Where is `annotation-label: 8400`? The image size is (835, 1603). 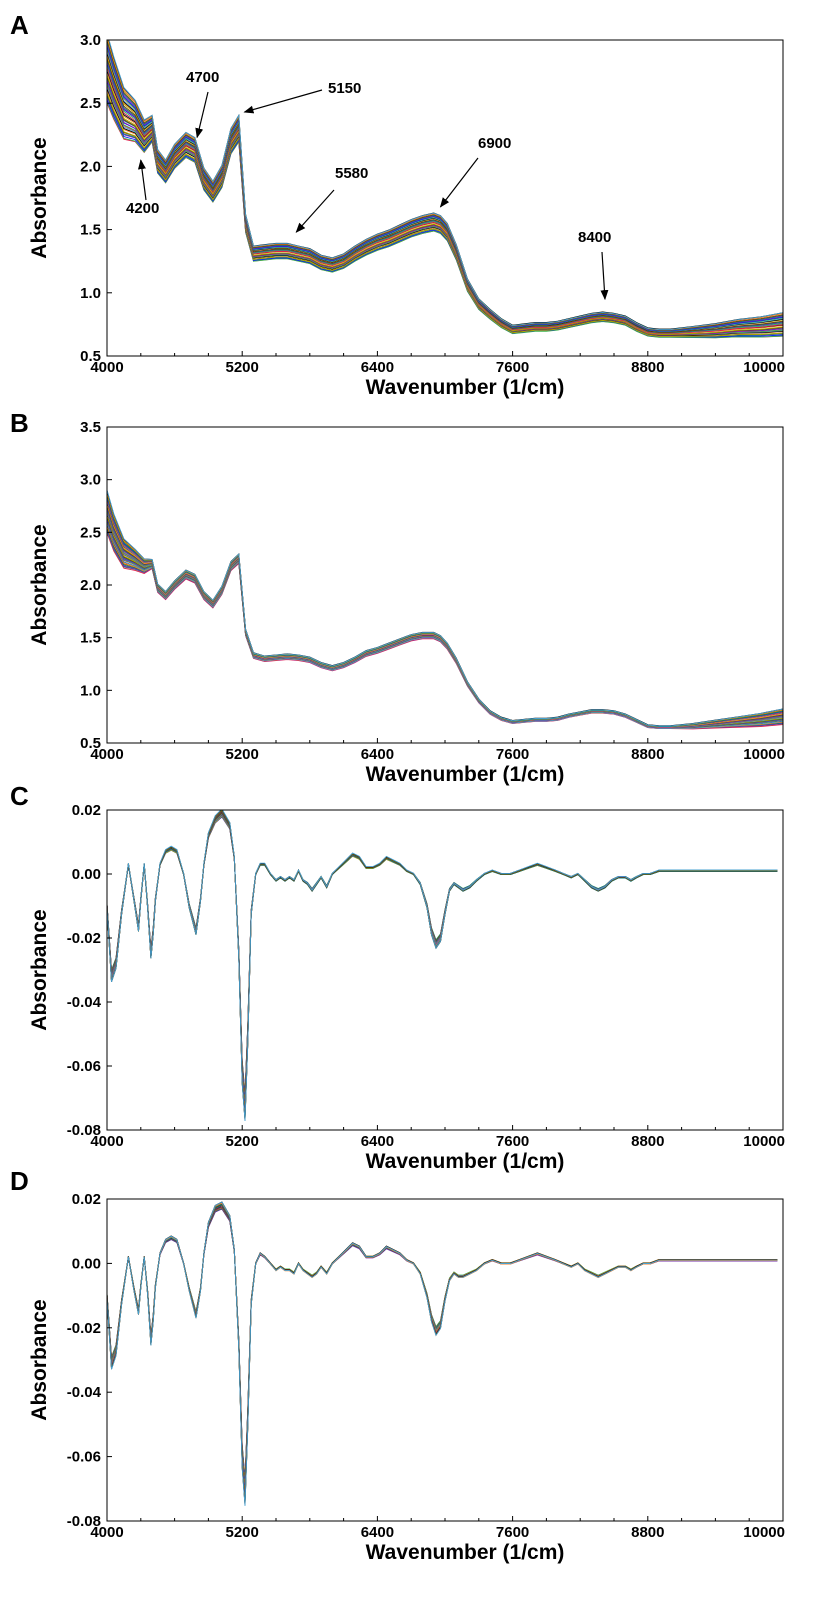
annotation-label: 8400 is located at coordinates (594, 237).